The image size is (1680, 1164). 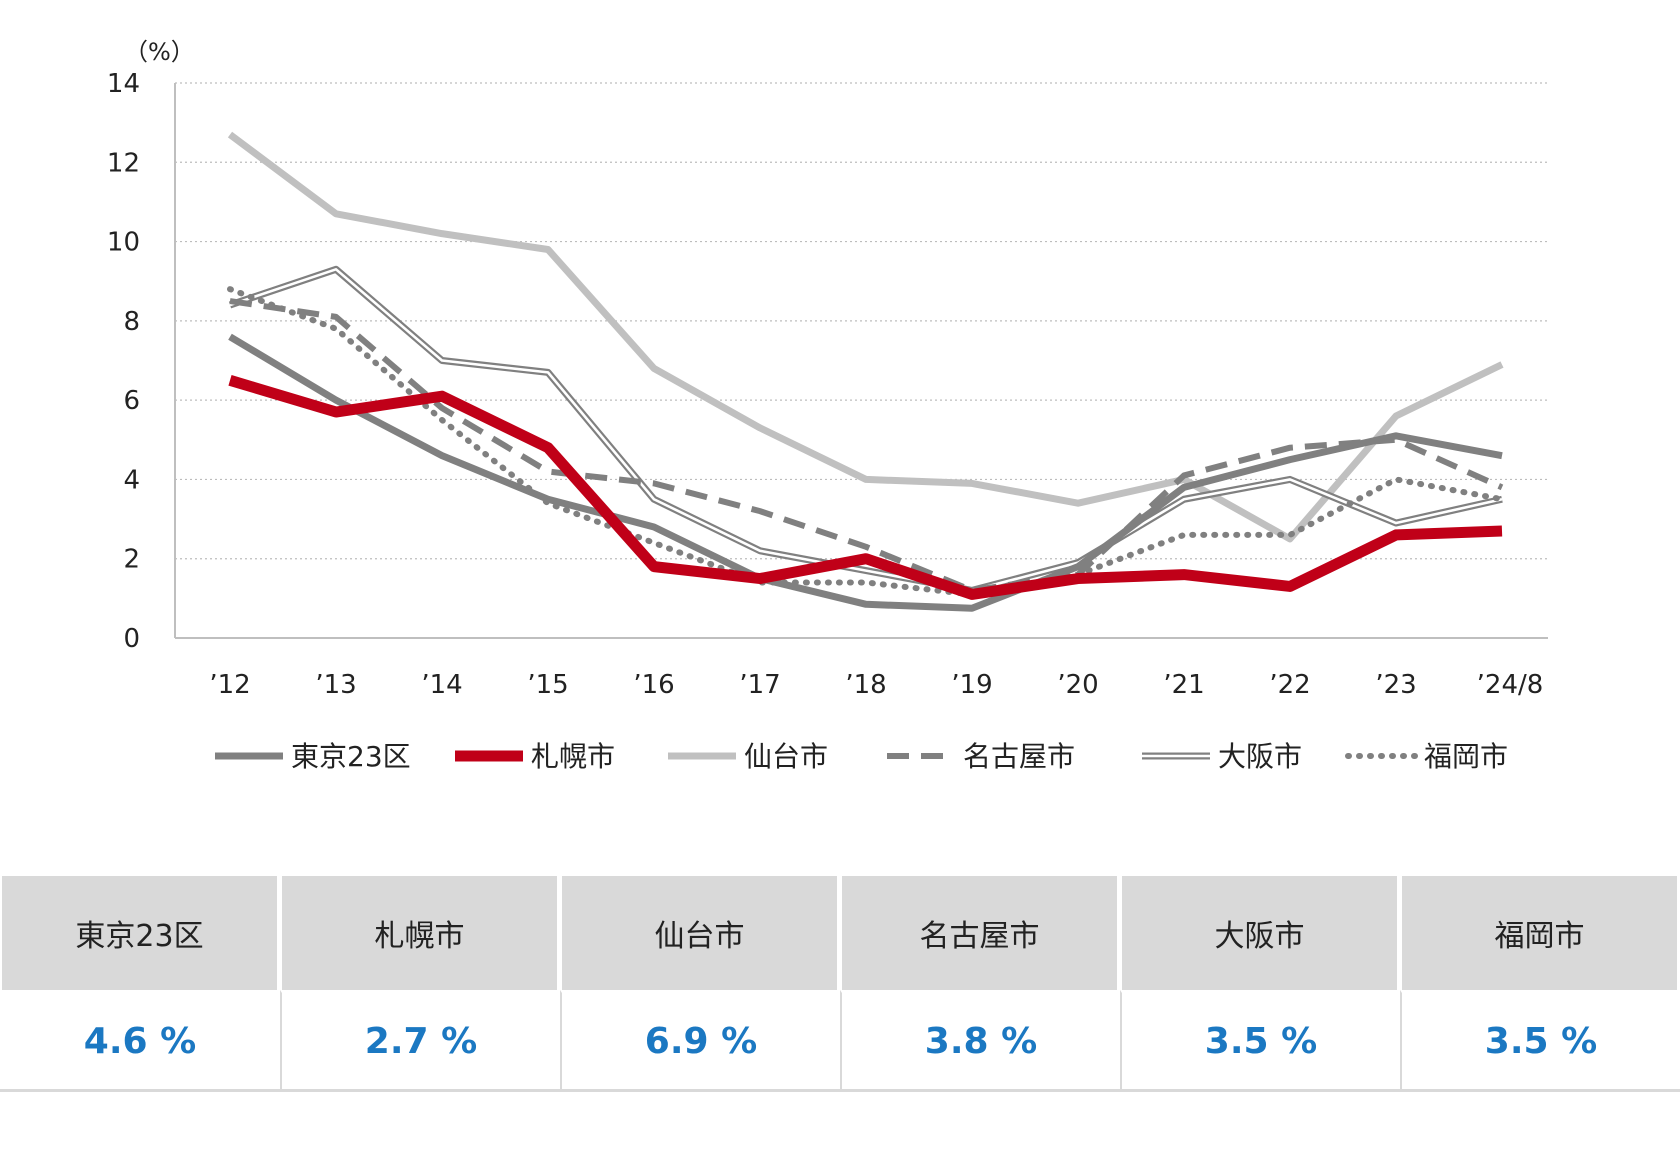 What do you see at coordinates (441, 685) in the screenshot?
I see `x-tick-label: ’14` at bounding box center [441, 685].